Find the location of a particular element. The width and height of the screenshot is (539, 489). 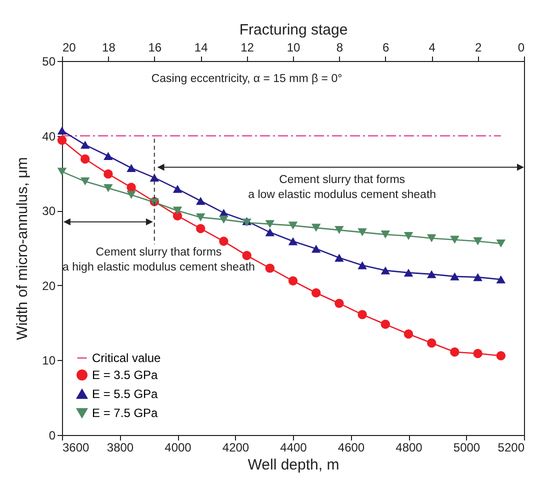

annotation: Cement slurry that forms a low elastic modulus cement sheath is located at coordinates (342, 187).